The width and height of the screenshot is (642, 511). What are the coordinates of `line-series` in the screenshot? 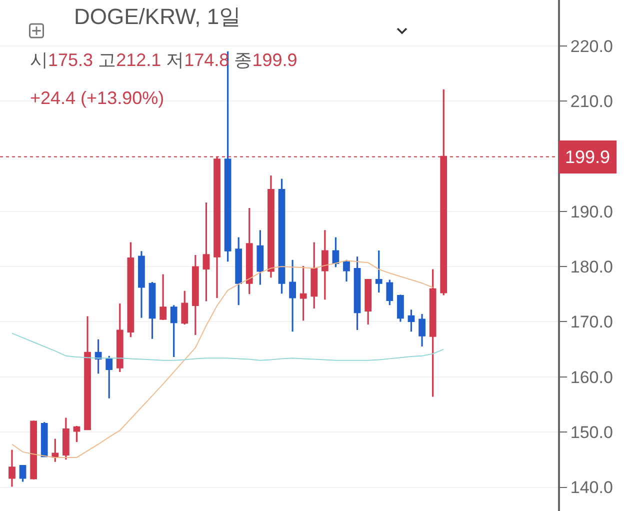 It's located at (227, 346).